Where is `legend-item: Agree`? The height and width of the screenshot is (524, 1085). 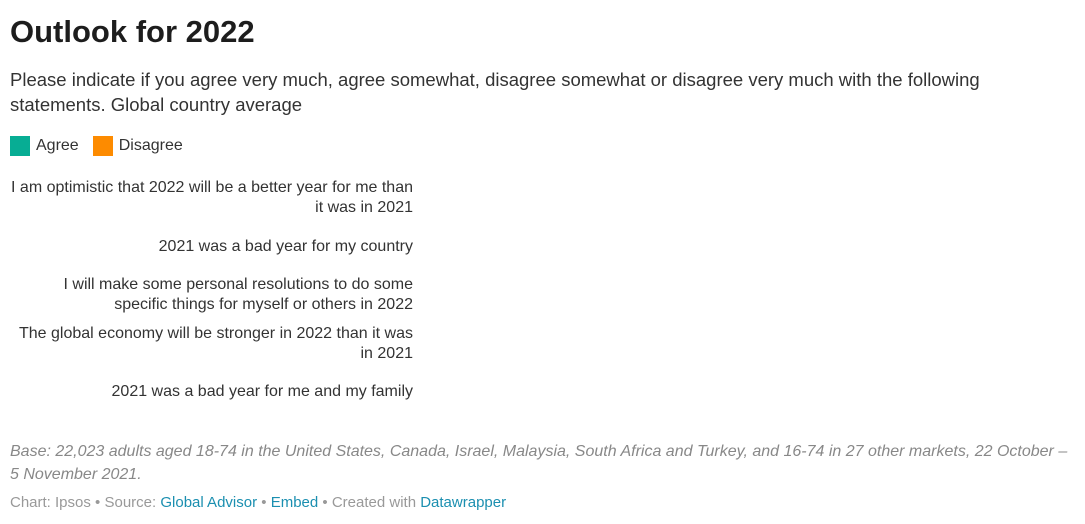
legend-item: Agree is located at coordinates (44, 146).